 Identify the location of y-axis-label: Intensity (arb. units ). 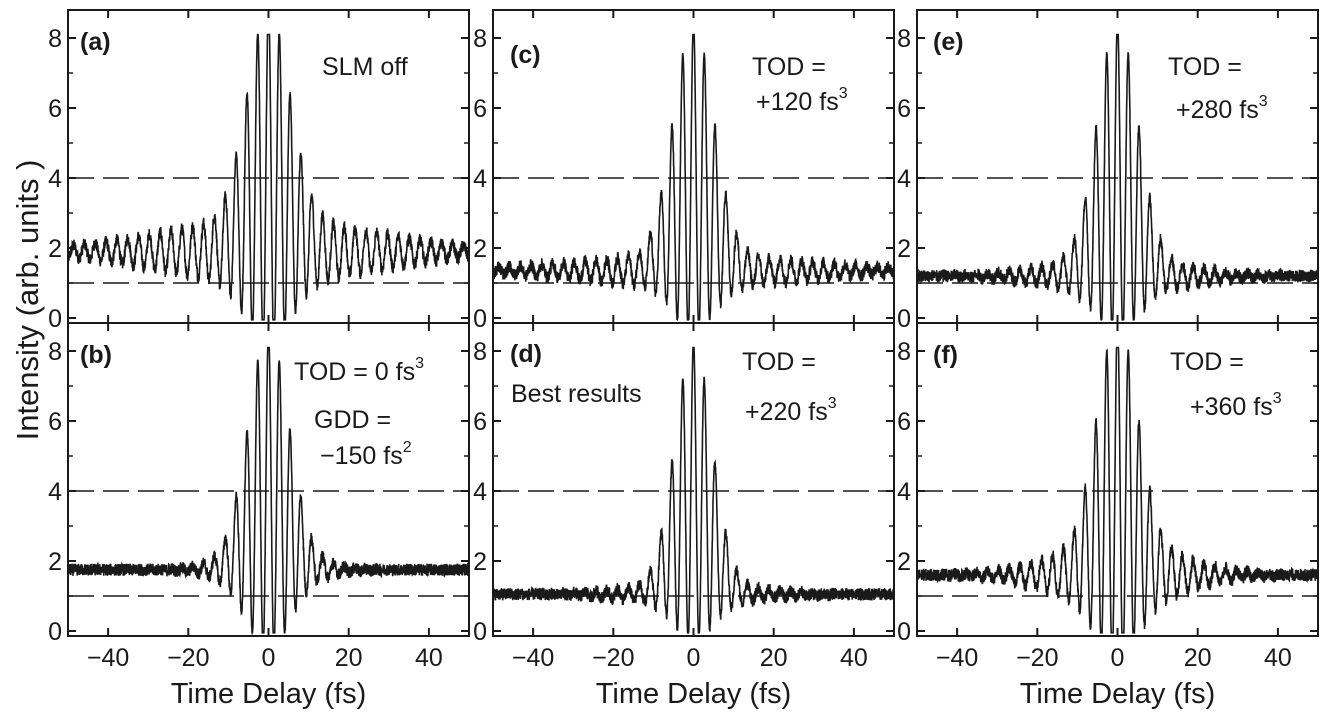
(27, 300).